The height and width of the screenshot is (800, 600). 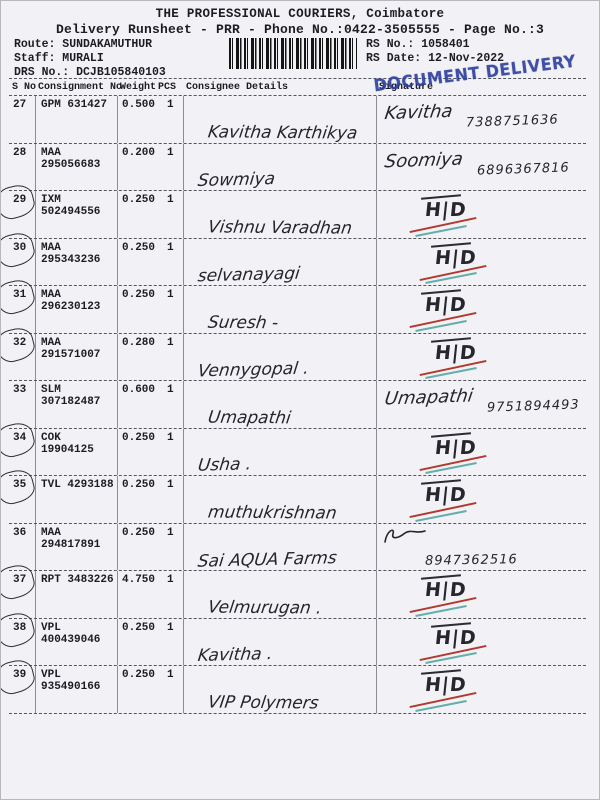 I want to click on consignee-name: Kavitha Karthikya, so click(x=282, y=132).